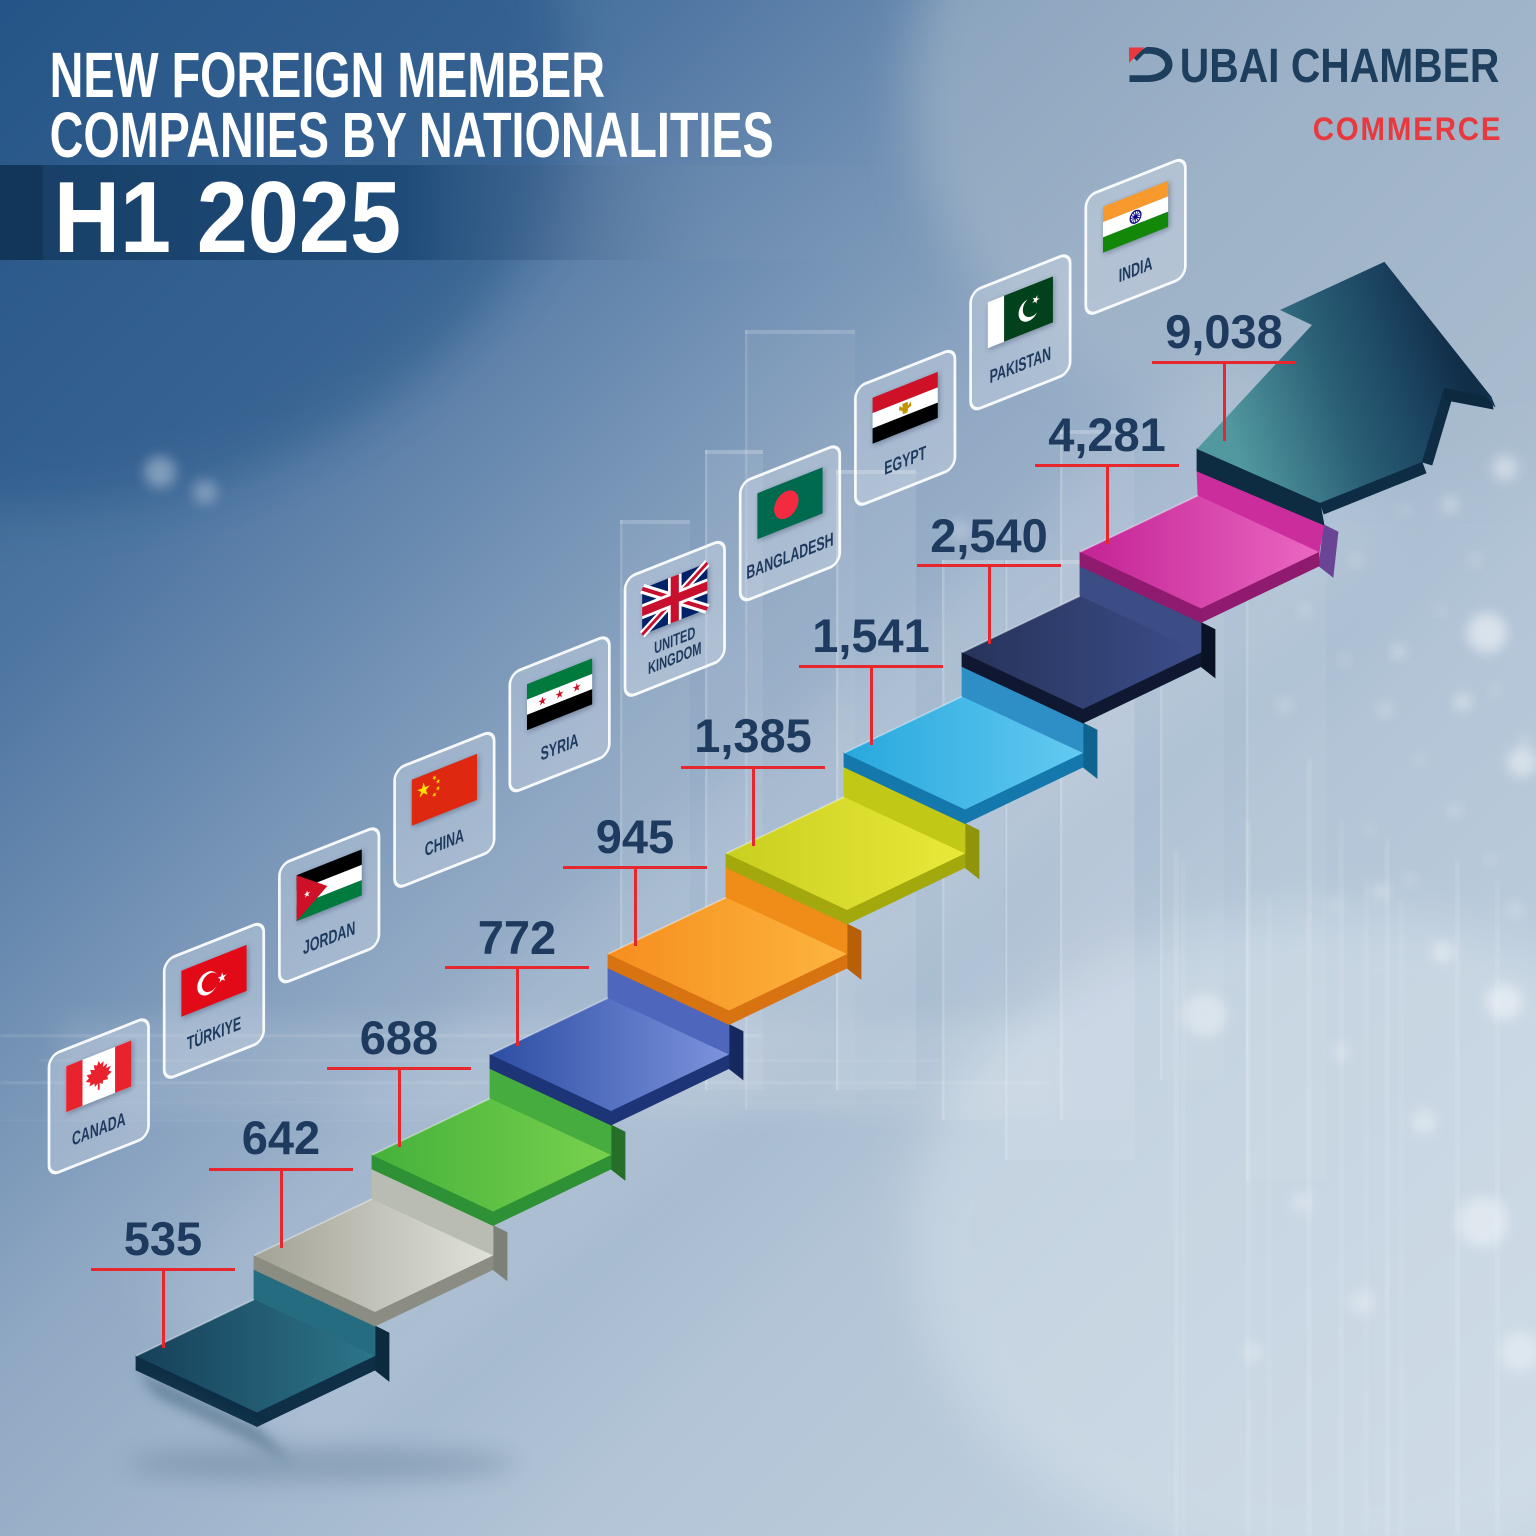  I want to click on svg-text: 1,541, so click(871, 635).